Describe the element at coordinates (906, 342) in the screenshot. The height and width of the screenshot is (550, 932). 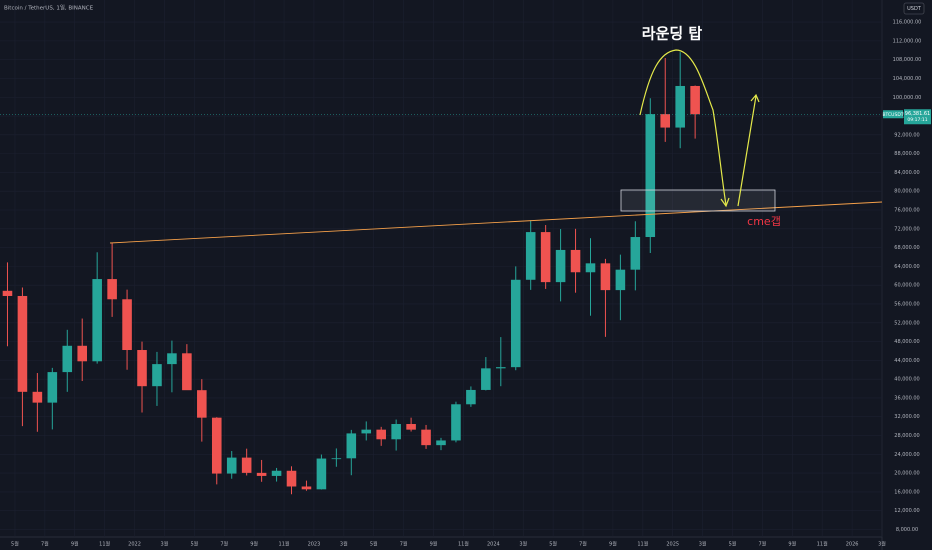
I see `y-tick-label: 48,000.00` at that location.